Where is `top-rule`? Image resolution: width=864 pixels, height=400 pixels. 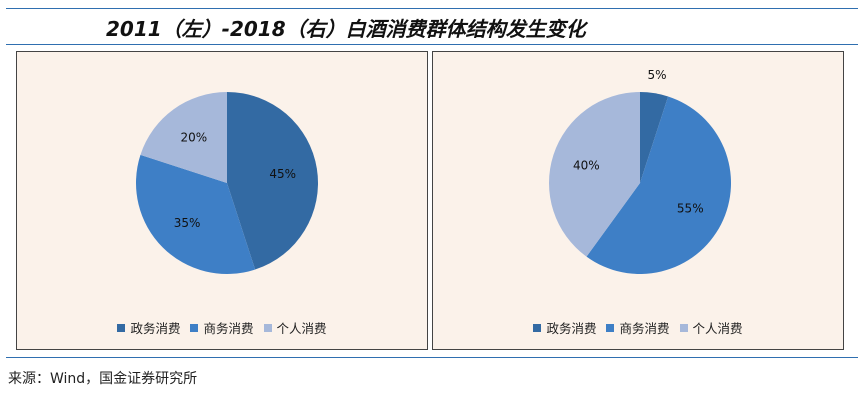 top-rule is located at coordinates (432, 8).